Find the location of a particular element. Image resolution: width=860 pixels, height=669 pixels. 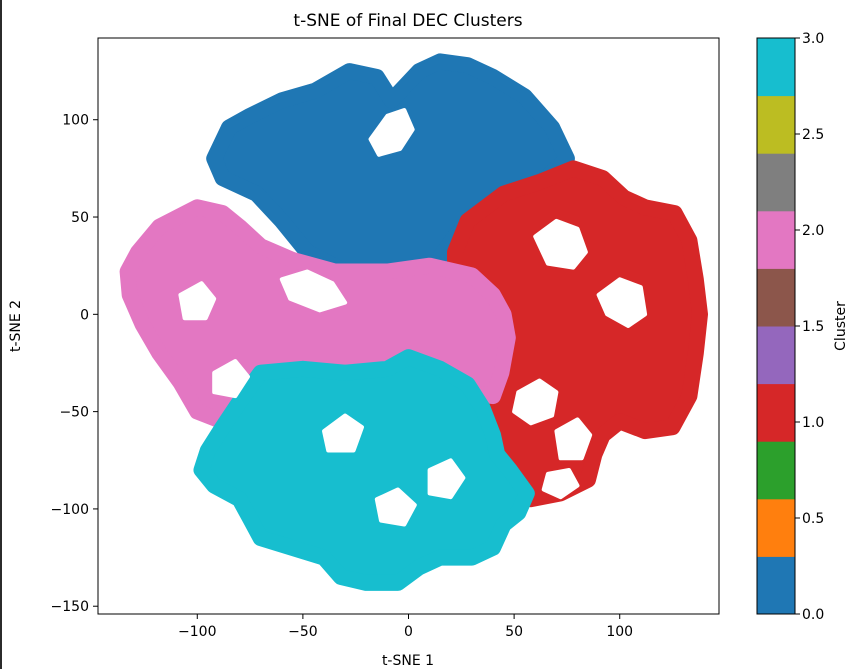

x-tick-label: −100 is located at coordinates (197, 632).